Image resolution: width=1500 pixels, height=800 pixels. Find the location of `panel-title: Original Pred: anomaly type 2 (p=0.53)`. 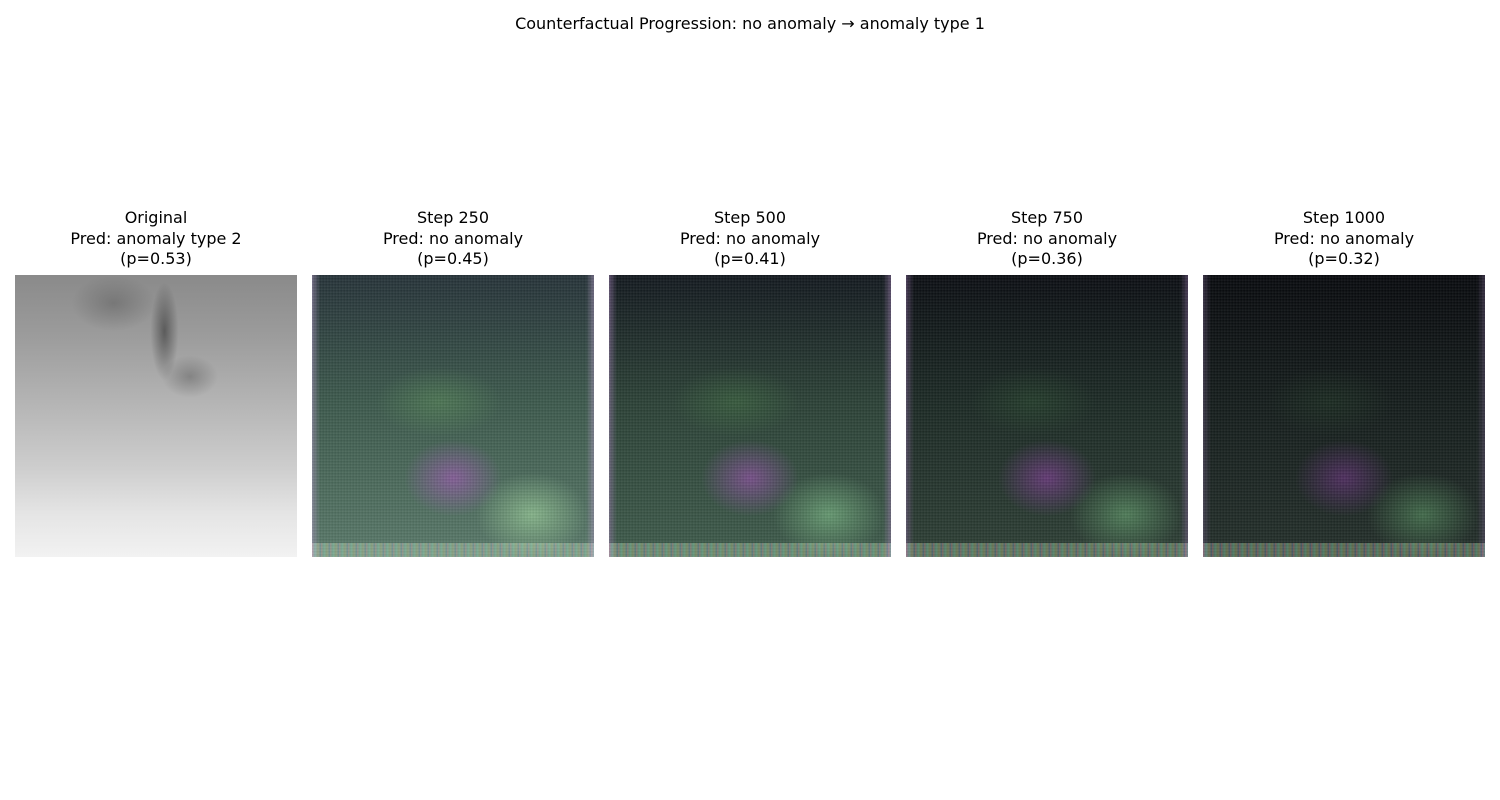

panel-title: Original Pred: anomaly type 2 (p=0.53) is located at coordinates (156, 239).